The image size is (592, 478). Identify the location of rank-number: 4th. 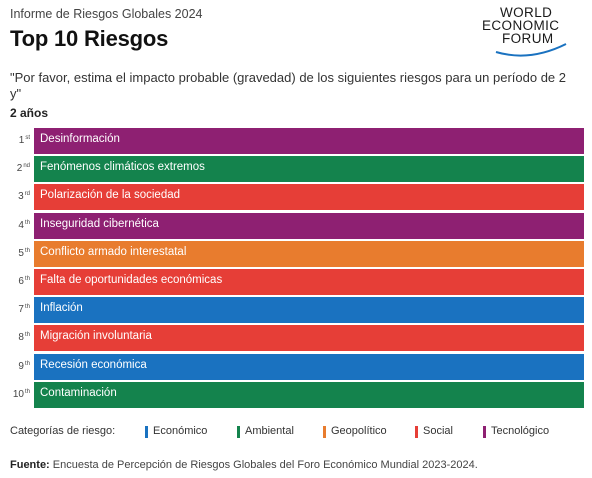
(24, 225).